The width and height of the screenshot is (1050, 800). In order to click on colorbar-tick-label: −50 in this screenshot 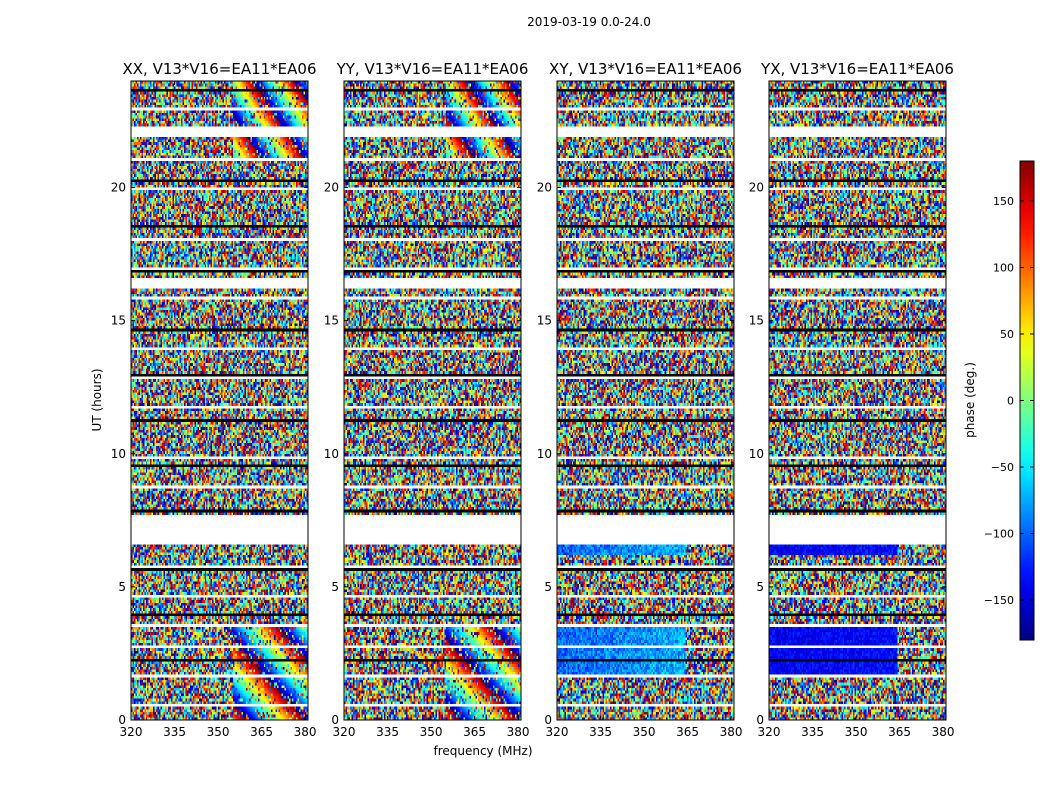, I will do `click(1002, 467)`.